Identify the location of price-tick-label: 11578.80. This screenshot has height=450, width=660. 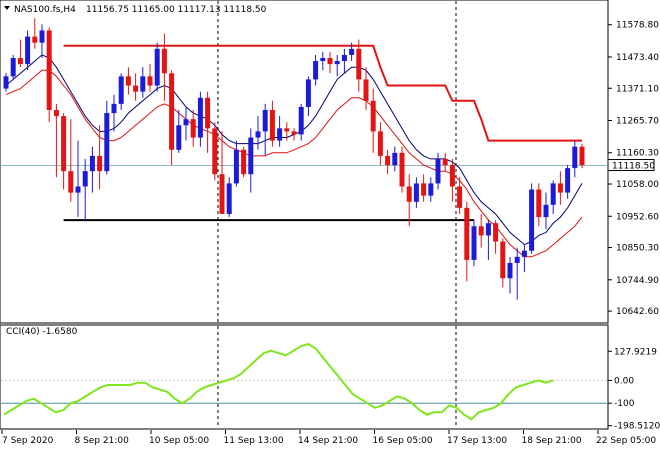
(637, 26).